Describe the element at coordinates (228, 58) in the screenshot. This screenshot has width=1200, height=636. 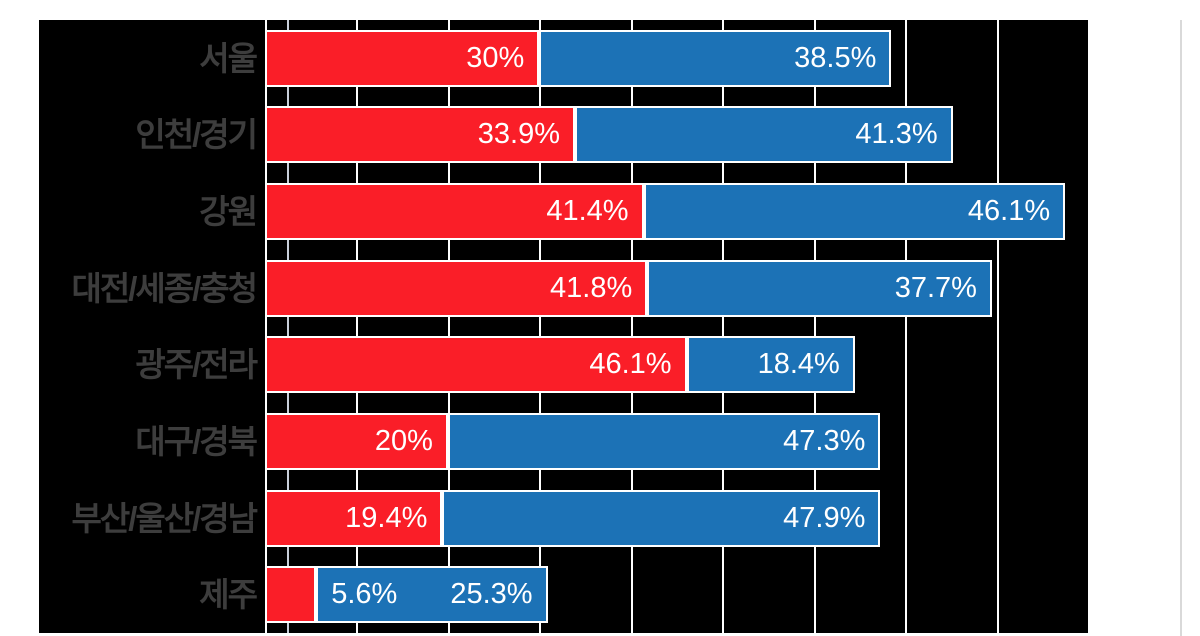
I see `category-label: 서울` at that location.